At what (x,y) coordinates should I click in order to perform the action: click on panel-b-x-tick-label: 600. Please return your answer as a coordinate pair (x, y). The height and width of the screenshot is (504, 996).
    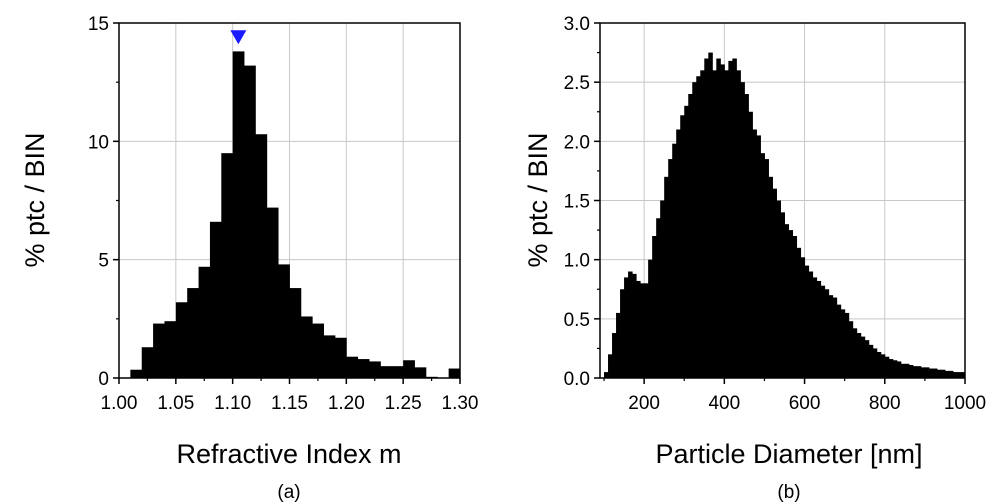
    Looking at the image, I should click on (805, 403).